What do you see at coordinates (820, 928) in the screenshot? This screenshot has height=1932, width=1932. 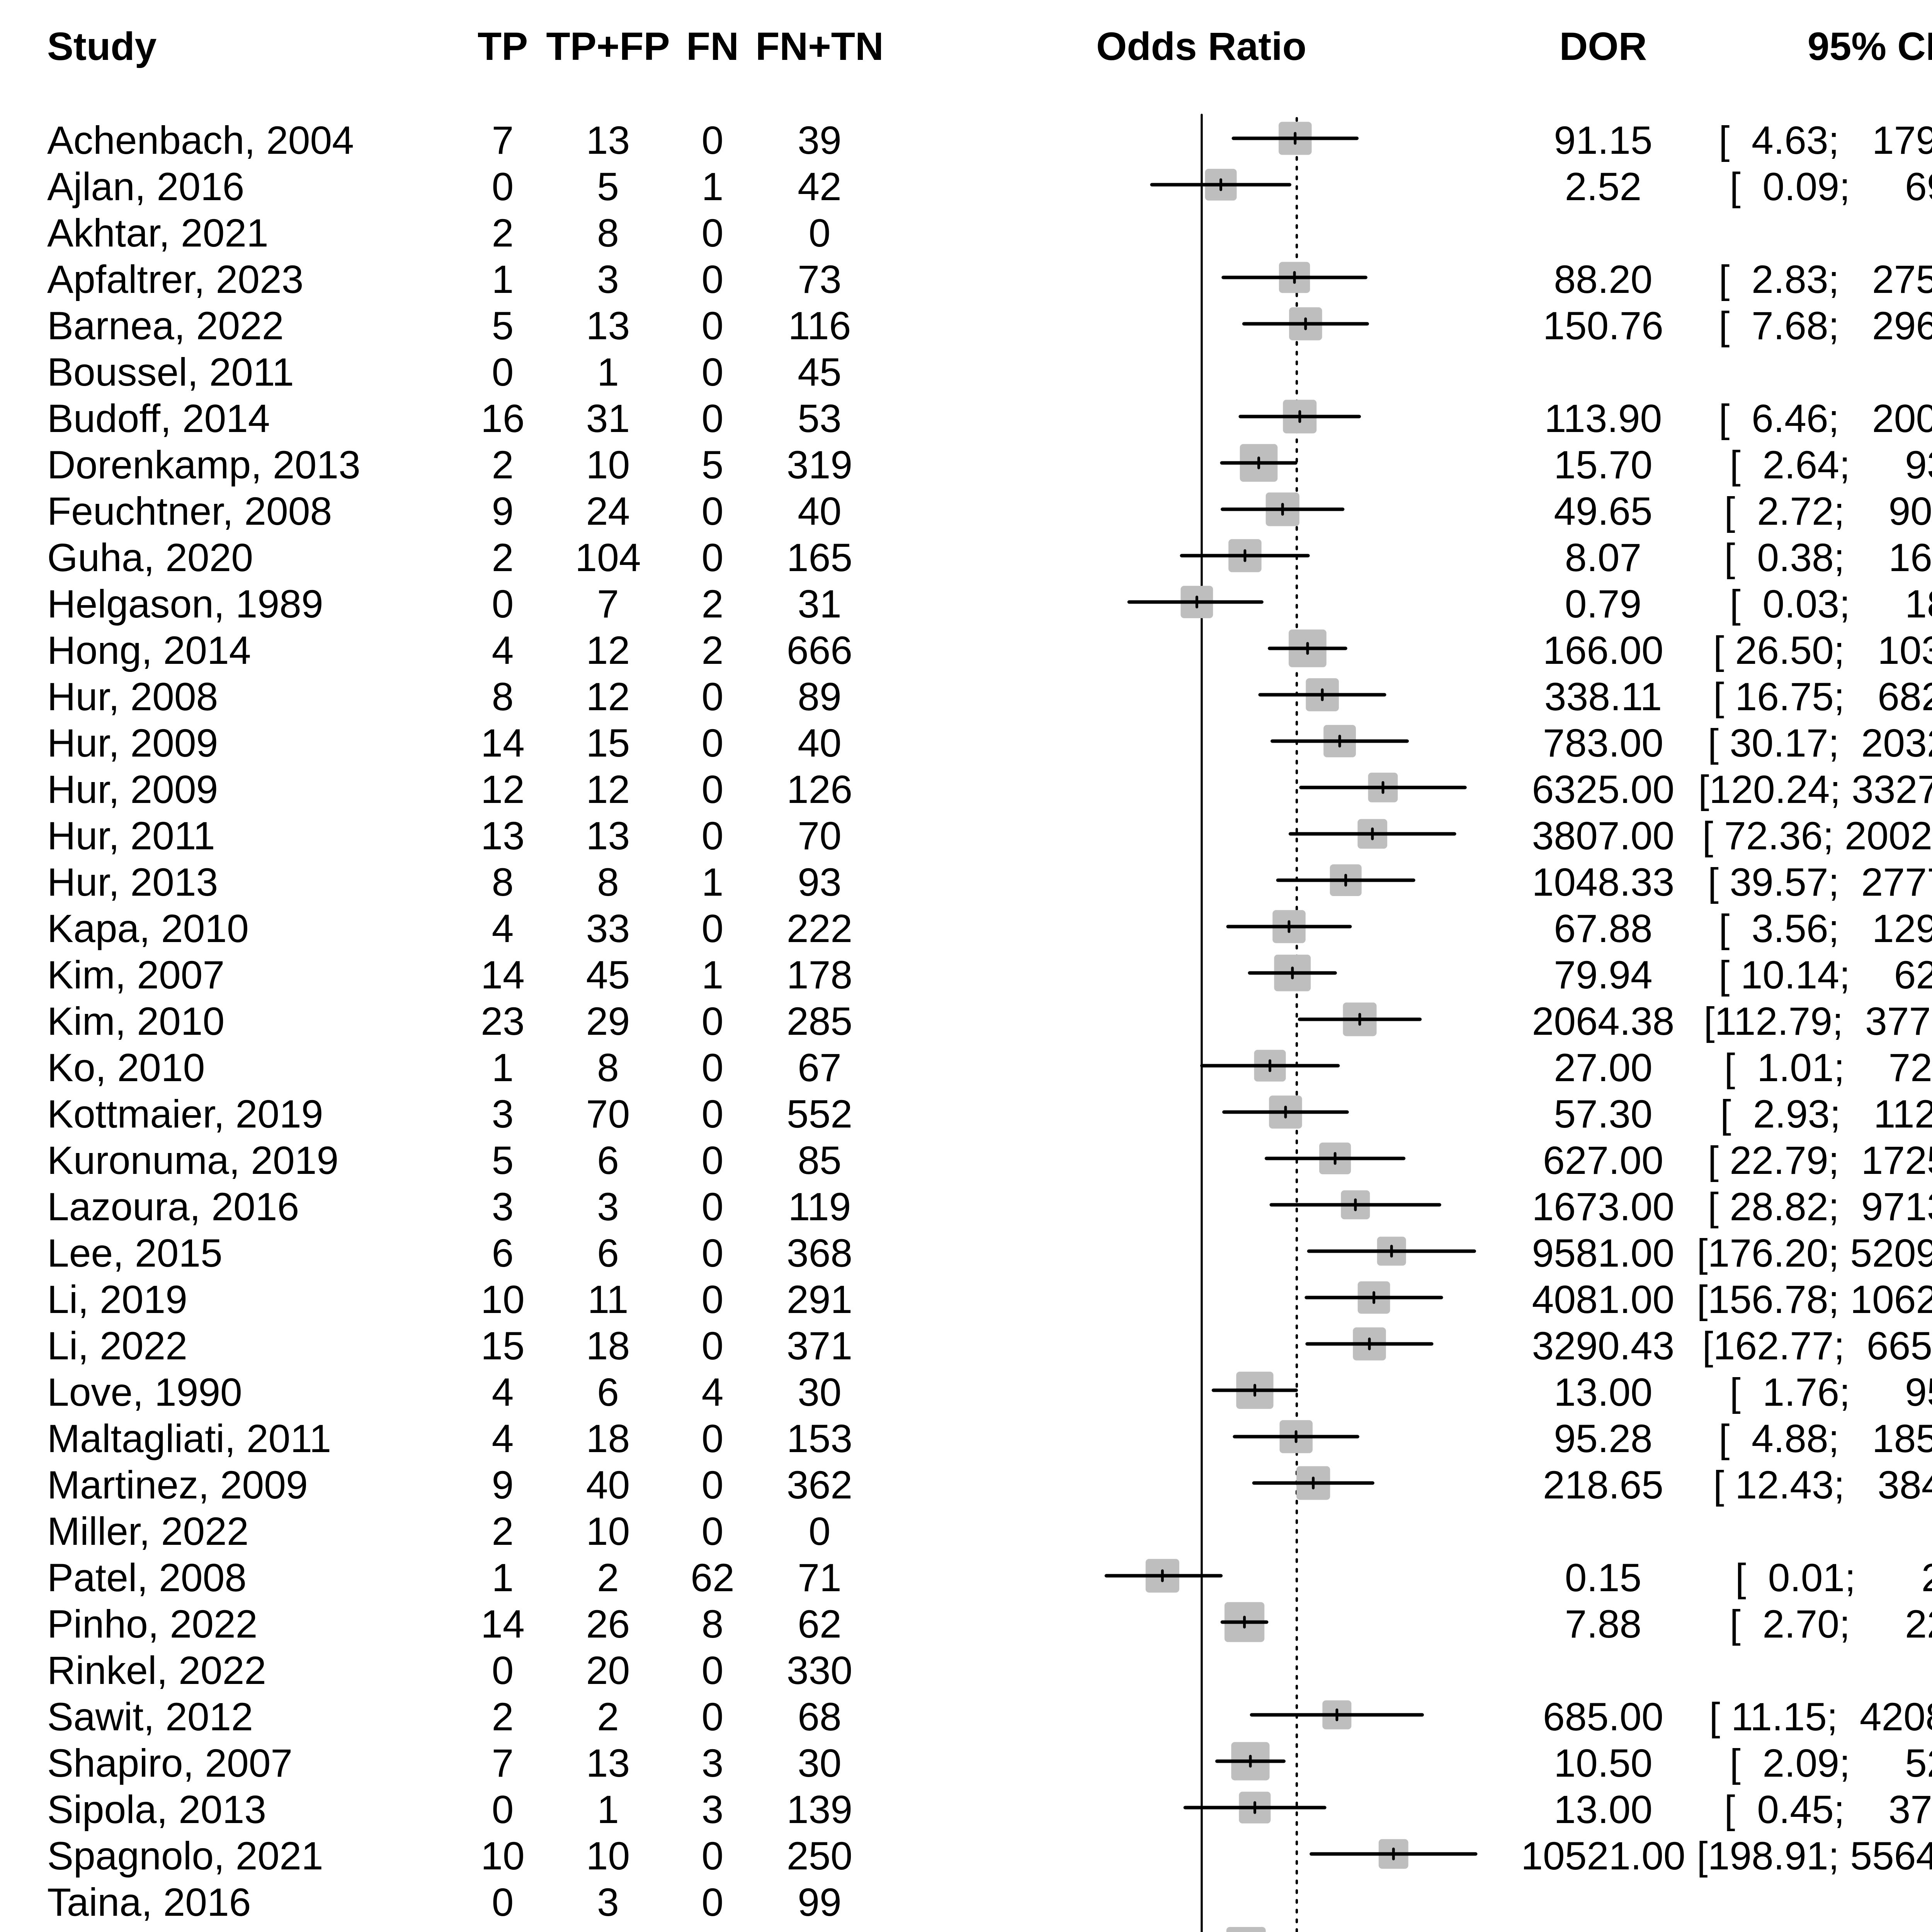 I see `svg-text: 222` at bounding box center [820, 928].